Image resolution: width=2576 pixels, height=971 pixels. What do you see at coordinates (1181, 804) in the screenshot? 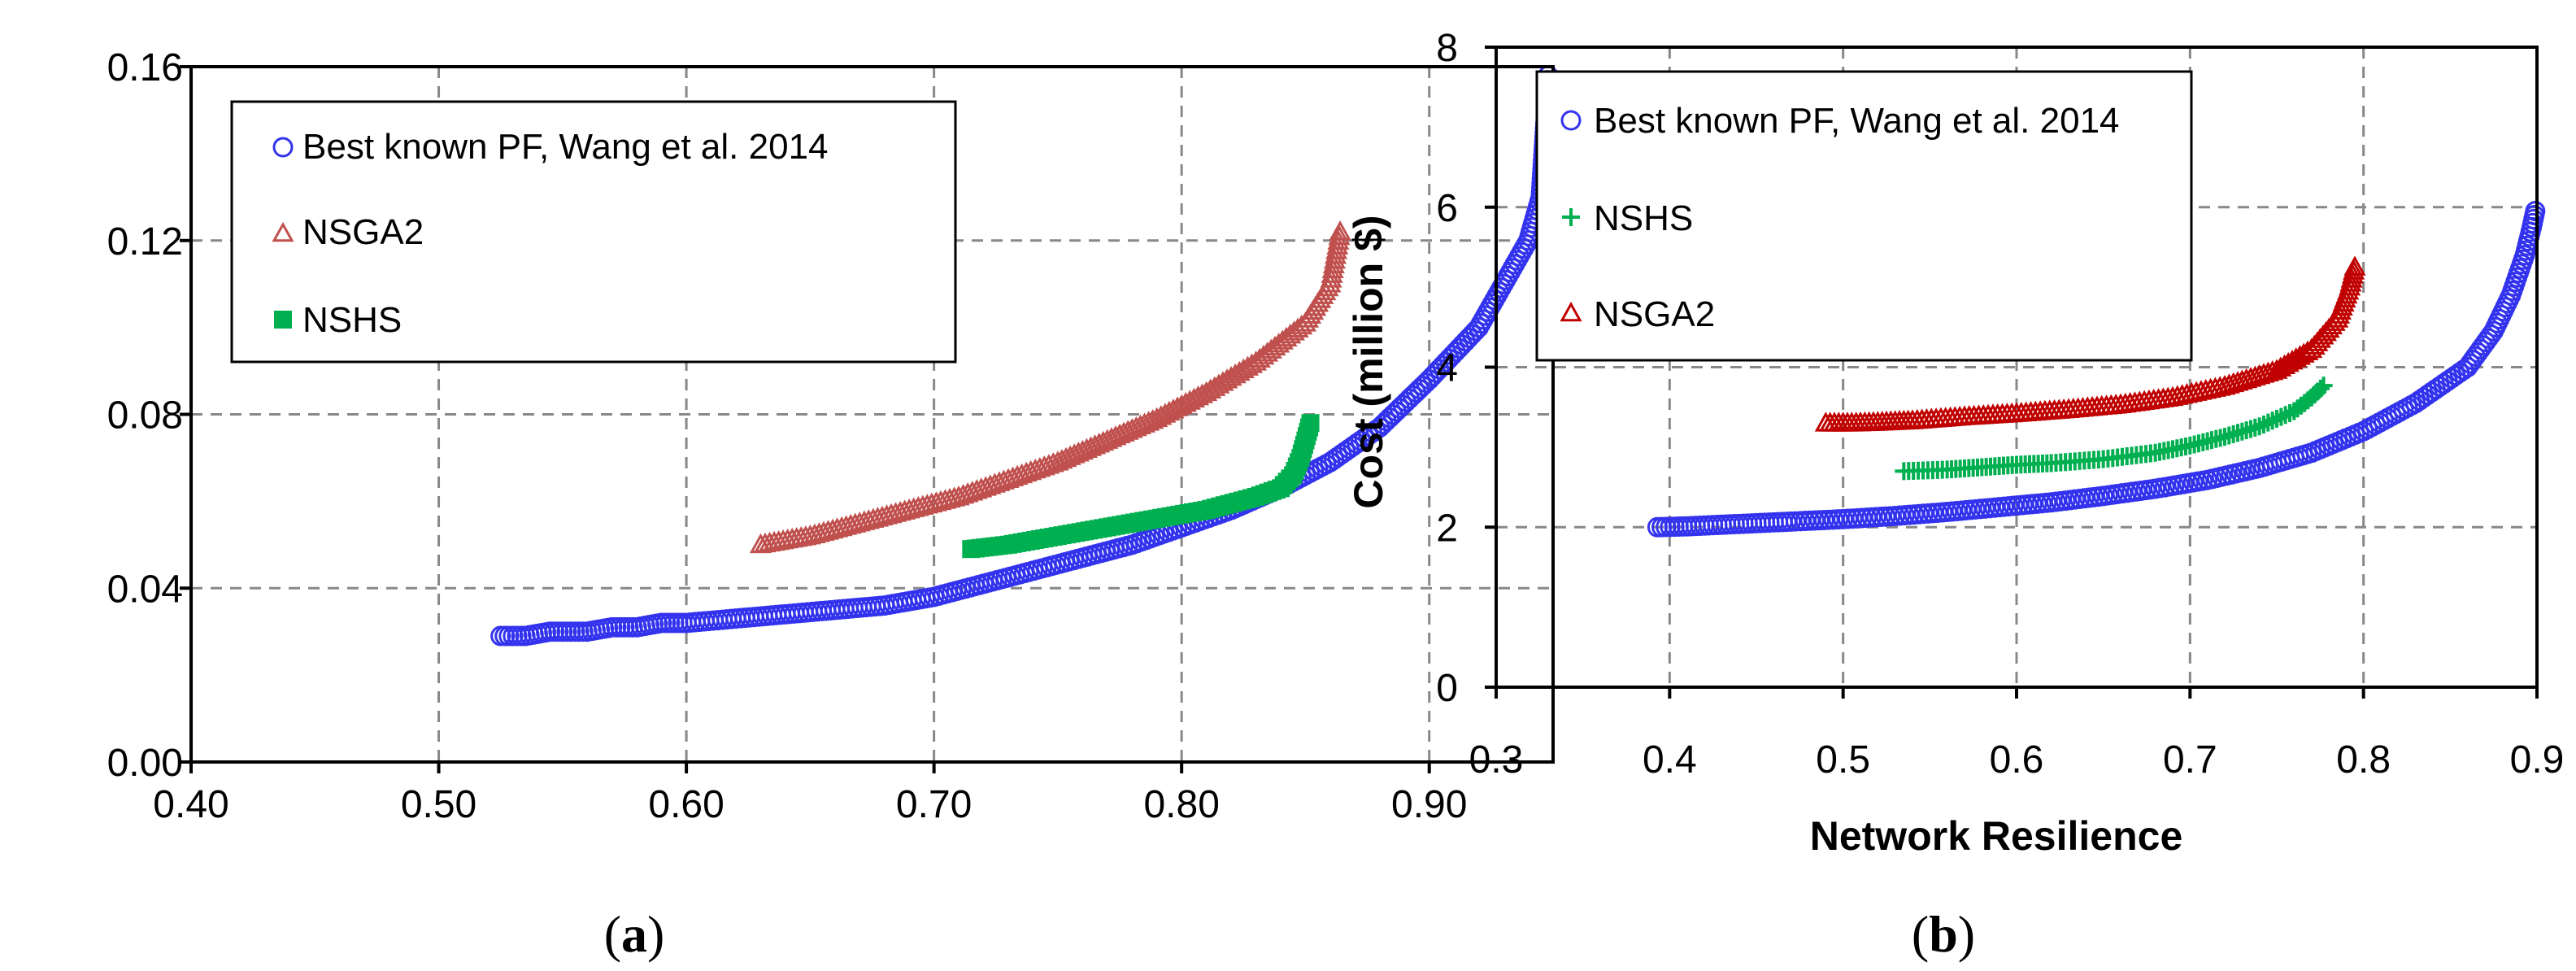
I see `panel-a-x-tick-label: 0.80` at bounding box center [1181, 804].